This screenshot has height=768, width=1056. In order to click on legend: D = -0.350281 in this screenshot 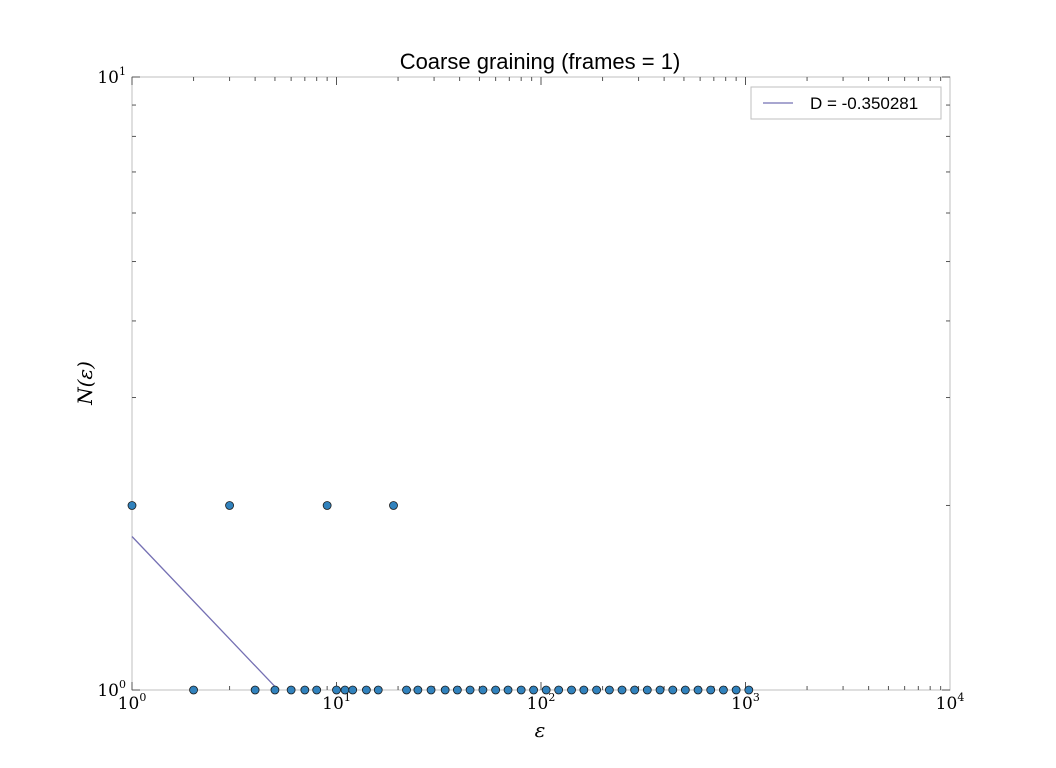, I will do `click(846, 103)`.